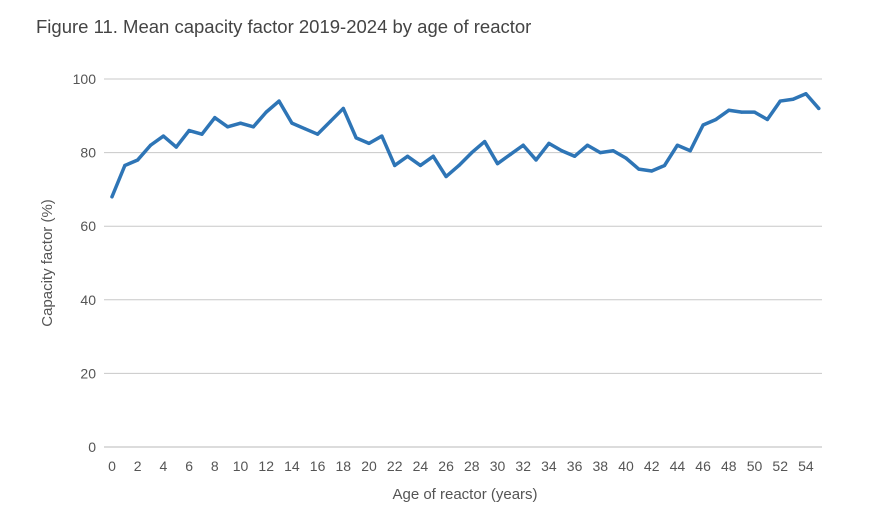  I want to click on x-tick-label: 36, so click(575, 466).